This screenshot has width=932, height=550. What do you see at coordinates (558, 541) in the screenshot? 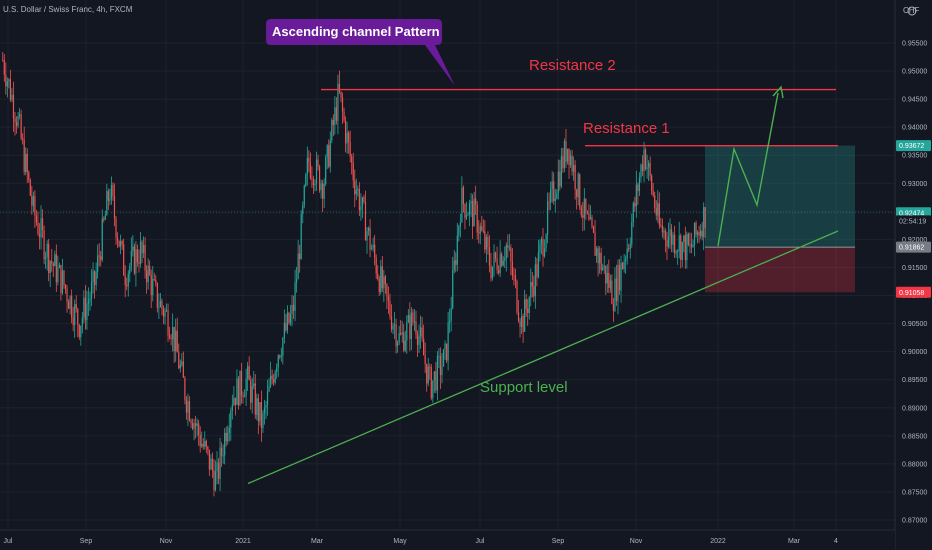
I see `time-tick-label: Sep` at bounding box center [558, 541].